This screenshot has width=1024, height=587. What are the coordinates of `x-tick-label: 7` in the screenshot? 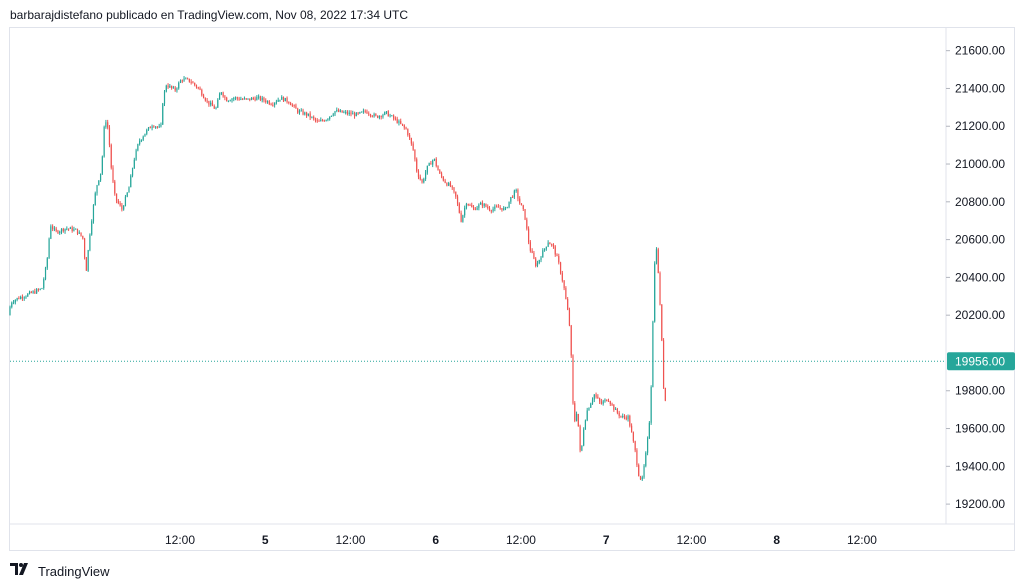 It's located at (606, 540).